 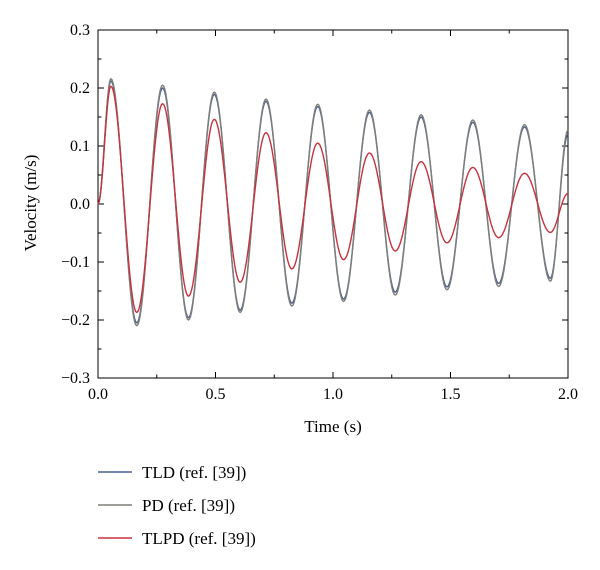 What do you see at coordinates (30, 203) in the screenshot?
I see `y-axis-label: Velocity (m/s)` at bounding box center [30, 203].